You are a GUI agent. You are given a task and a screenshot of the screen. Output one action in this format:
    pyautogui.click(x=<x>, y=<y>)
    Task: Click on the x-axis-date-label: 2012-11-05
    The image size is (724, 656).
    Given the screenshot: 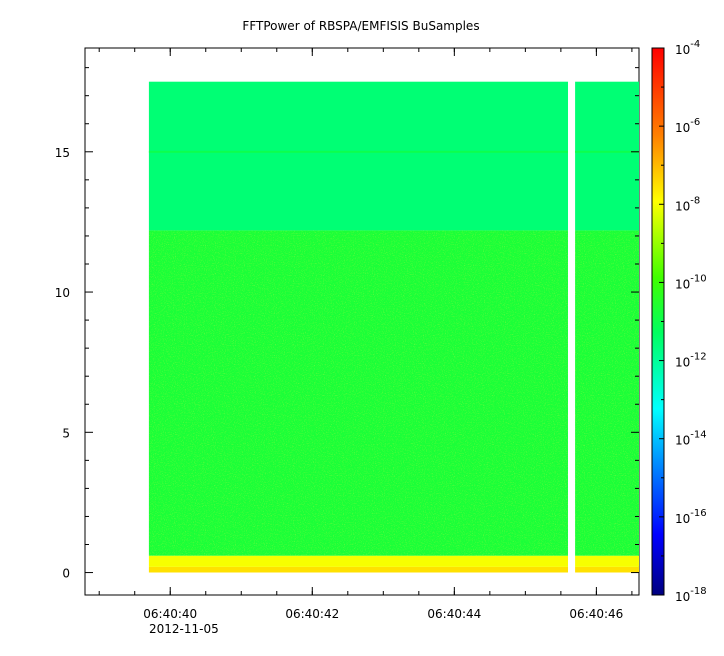 What is the action you would take?
    pyautogui.click(x=184, y=629)
    